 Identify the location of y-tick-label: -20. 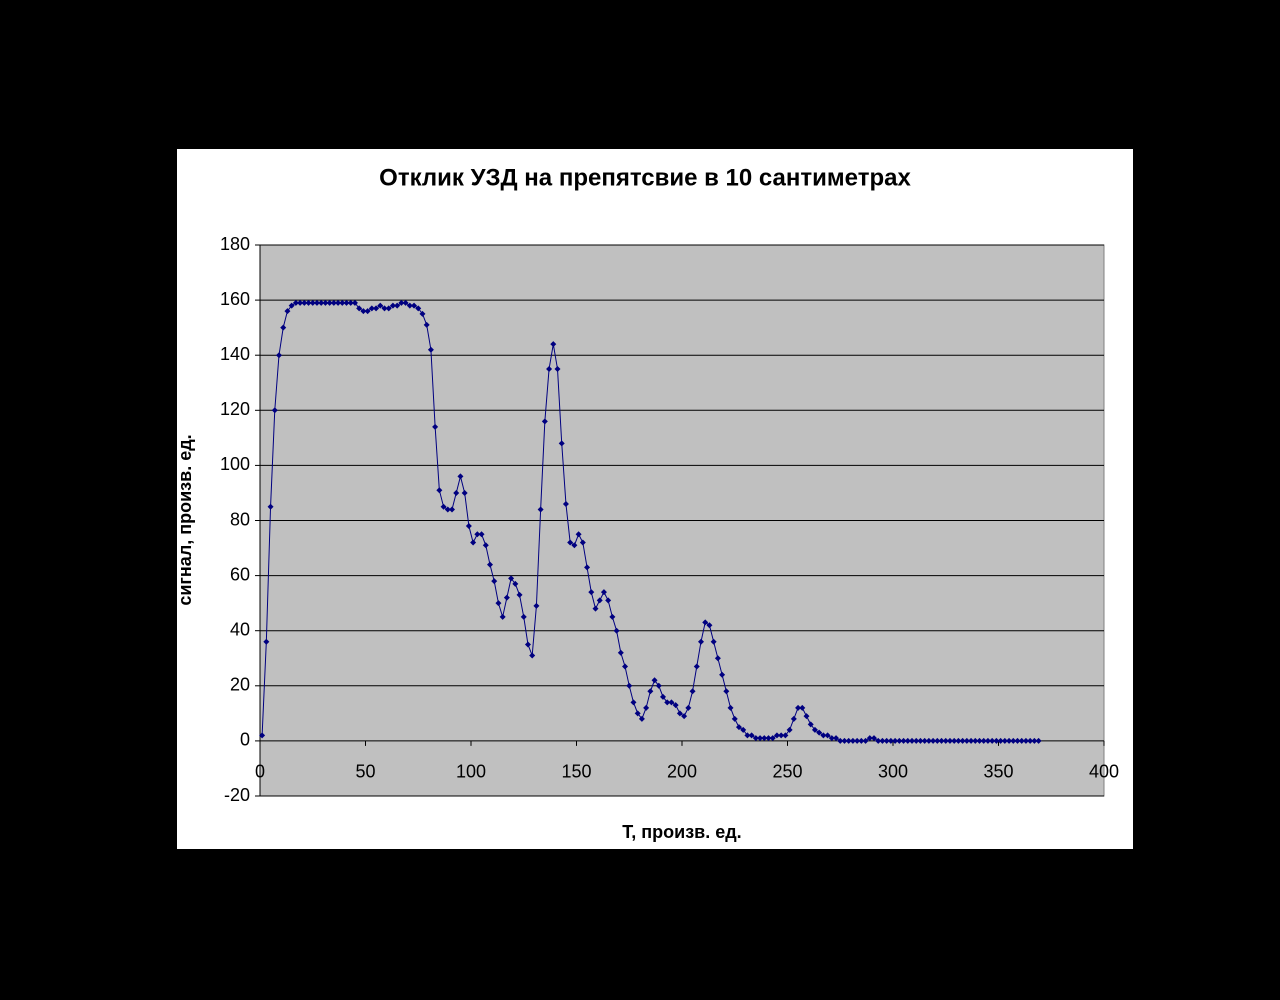
(237, 795).